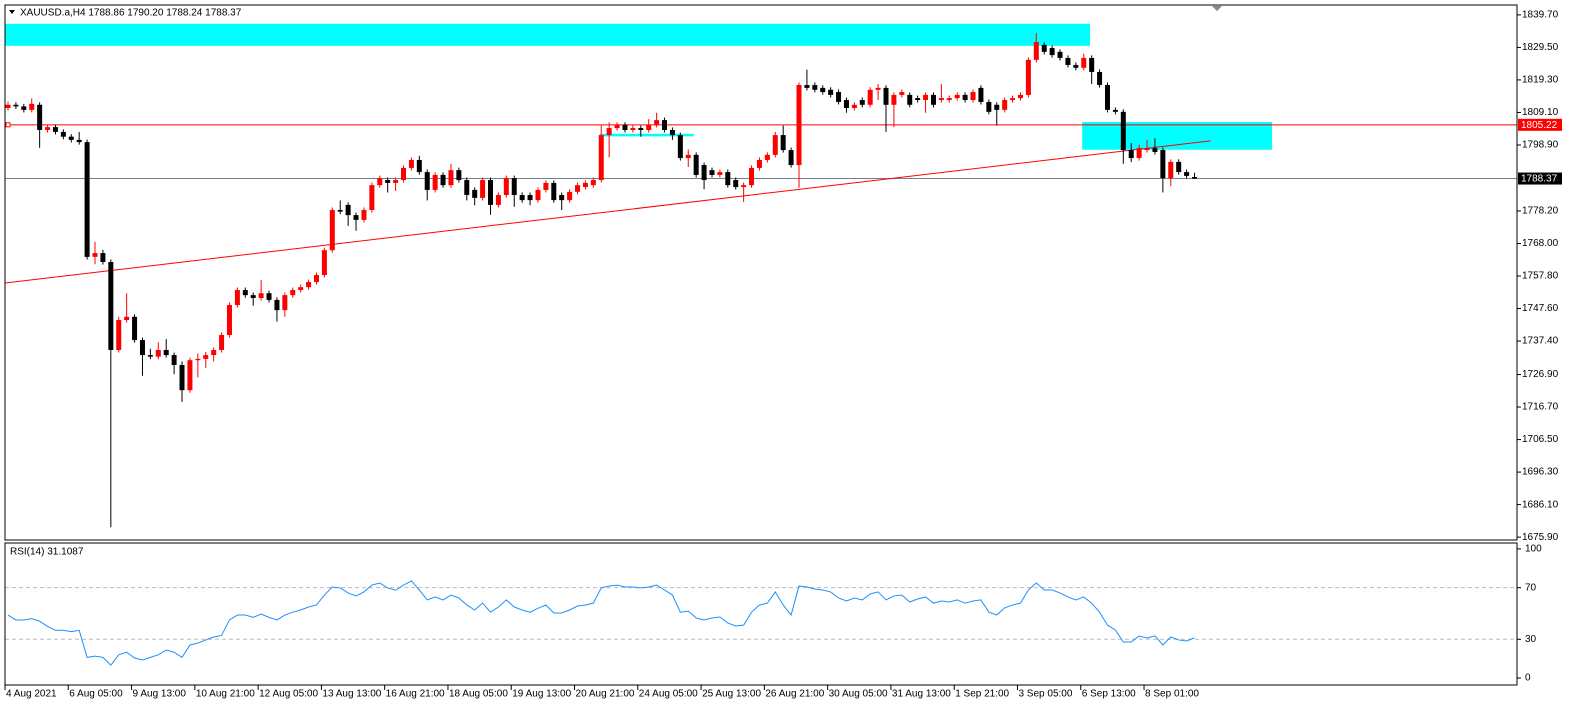 Image resolution: width=1585 pixels, height=710 pixels. I want to click on y-tick-label: 1686.10, so click(1540, 504).